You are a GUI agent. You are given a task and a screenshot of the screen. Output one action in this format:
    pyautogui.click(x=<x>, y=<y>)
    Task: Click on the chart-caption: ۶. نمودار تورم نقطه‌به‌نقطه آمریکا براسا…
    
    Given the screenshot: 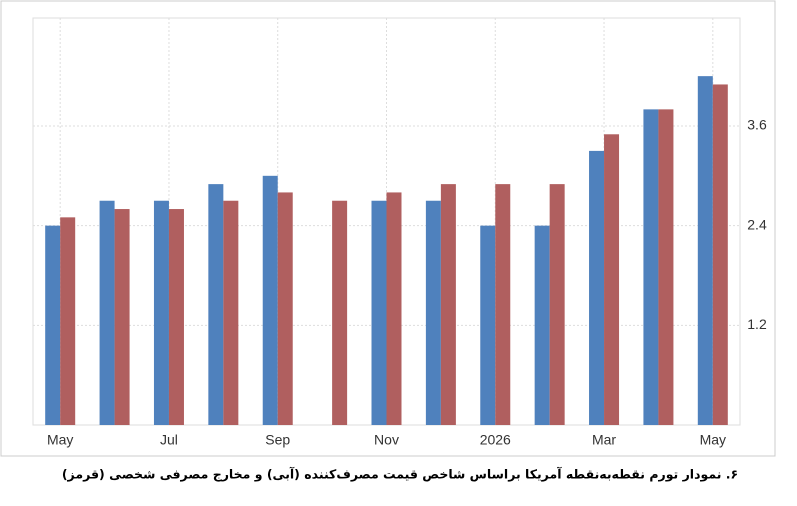 What is the action you would take?
    pyautogui.click(x=400, y=475)
    